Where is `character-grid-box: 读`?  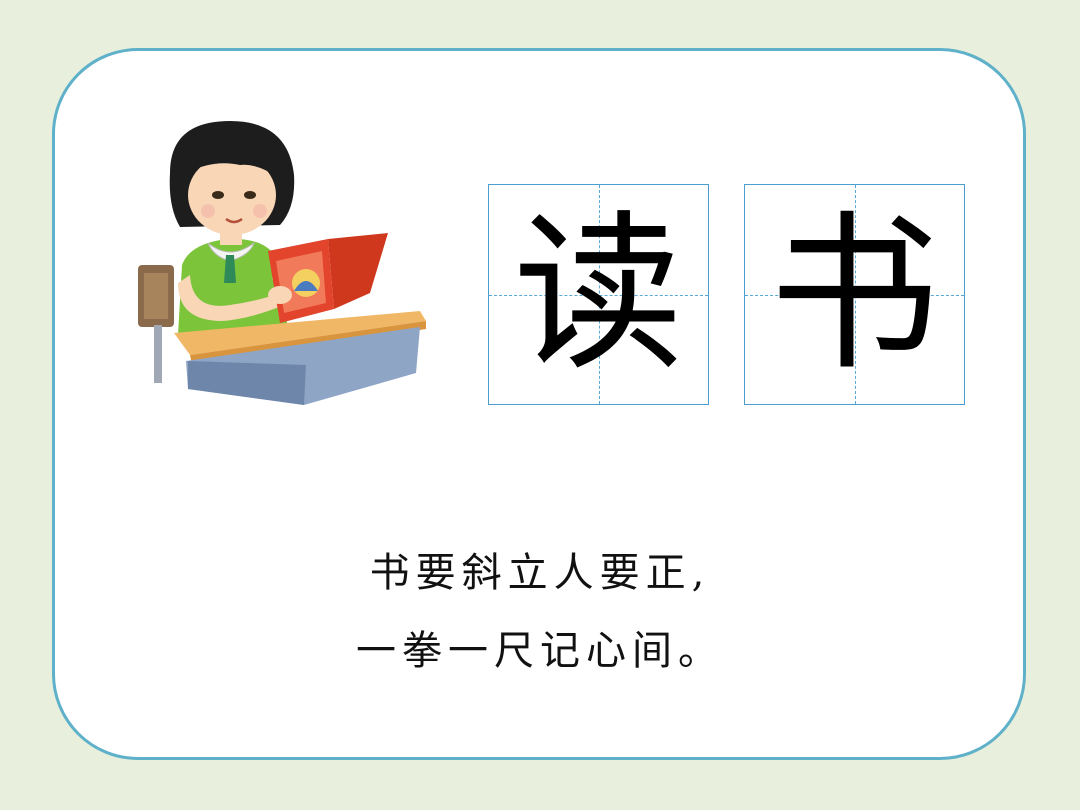
character-grid-box: 读 is located at coordinates (598, 294).